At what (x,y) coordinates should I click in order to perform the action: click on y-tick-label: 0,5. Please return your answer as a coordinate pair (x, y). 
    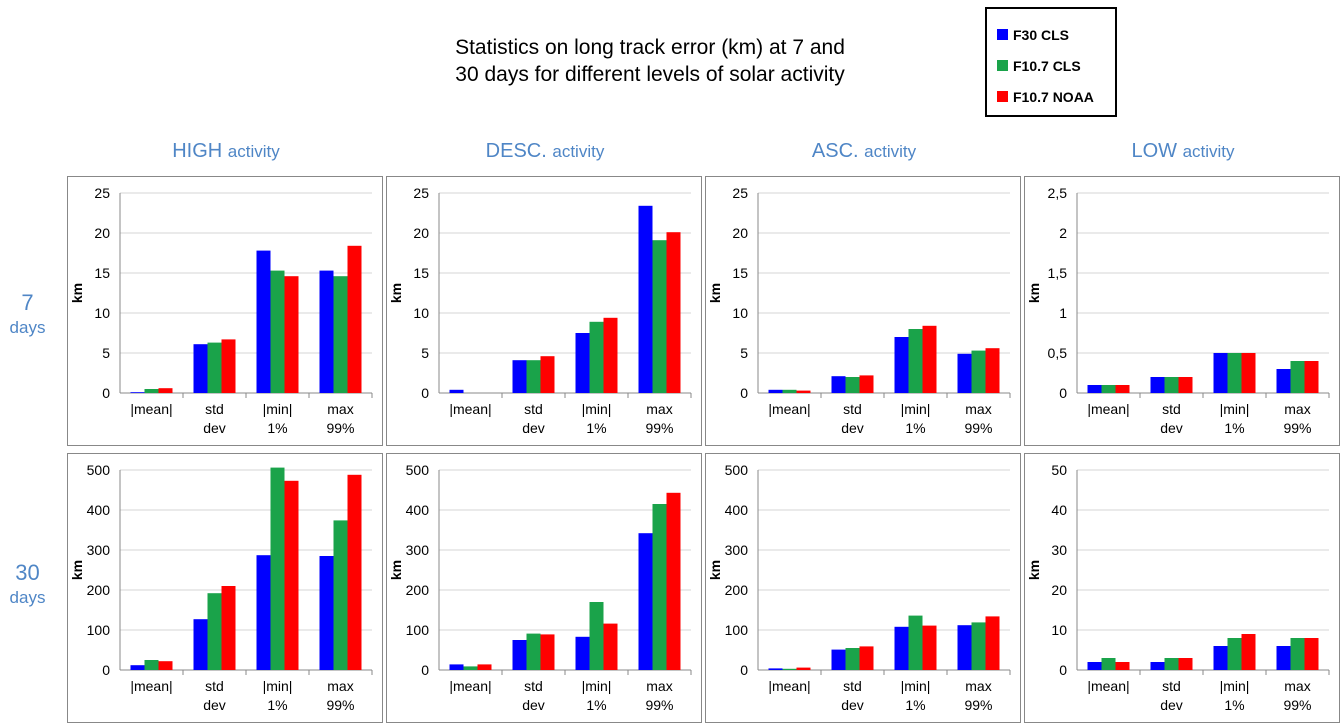
    Looking at the image, I should click on (1058, 353).